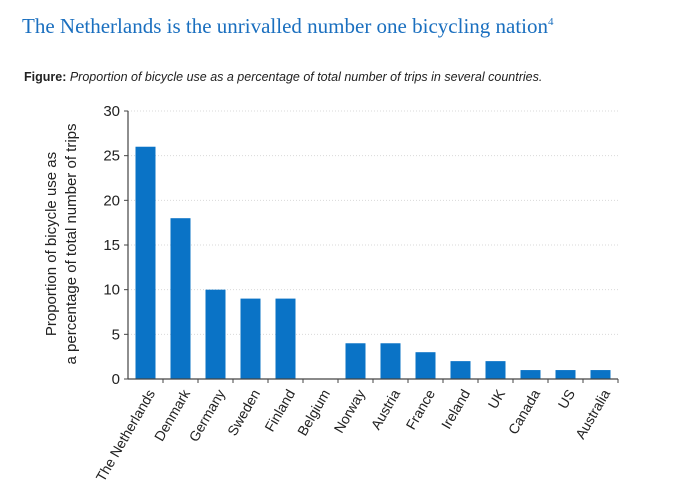 This screenshot has width=678, height=498. I want to click on y-tick-label: 0, so click(116, 379).